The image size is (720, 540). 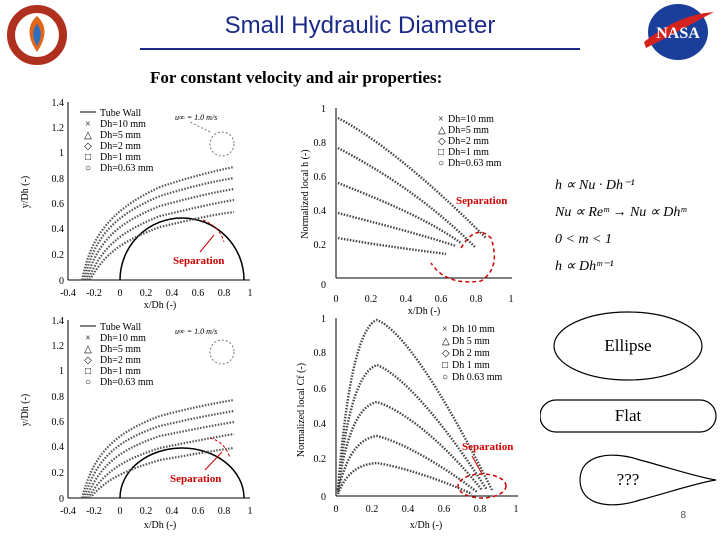 I want to click on page-number: 8, so click(x=683, y=515).